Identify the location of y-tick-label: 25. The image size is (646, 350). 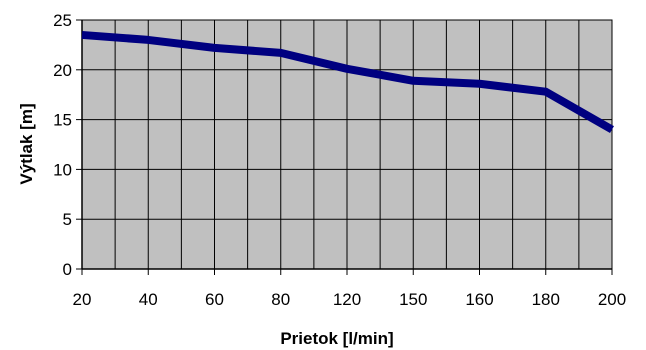
(62, 20).